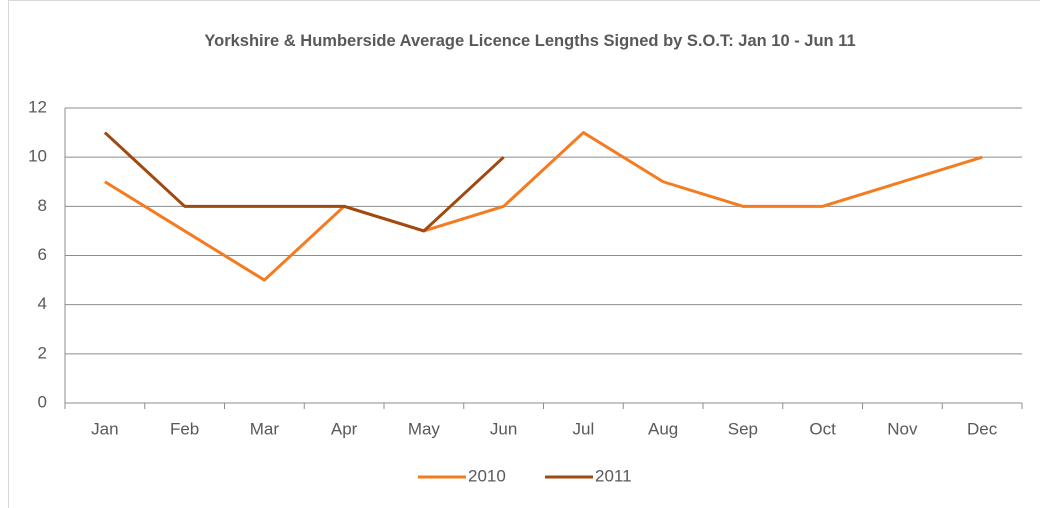  I want to click on x-tick-label: Oct, so click(822, 428).